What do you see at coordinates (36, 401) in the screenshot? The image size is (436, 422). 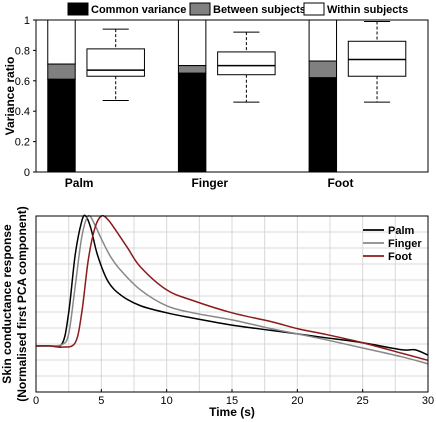 I see `scr-x-tick-label: 0` at bounding box center [36, 401].